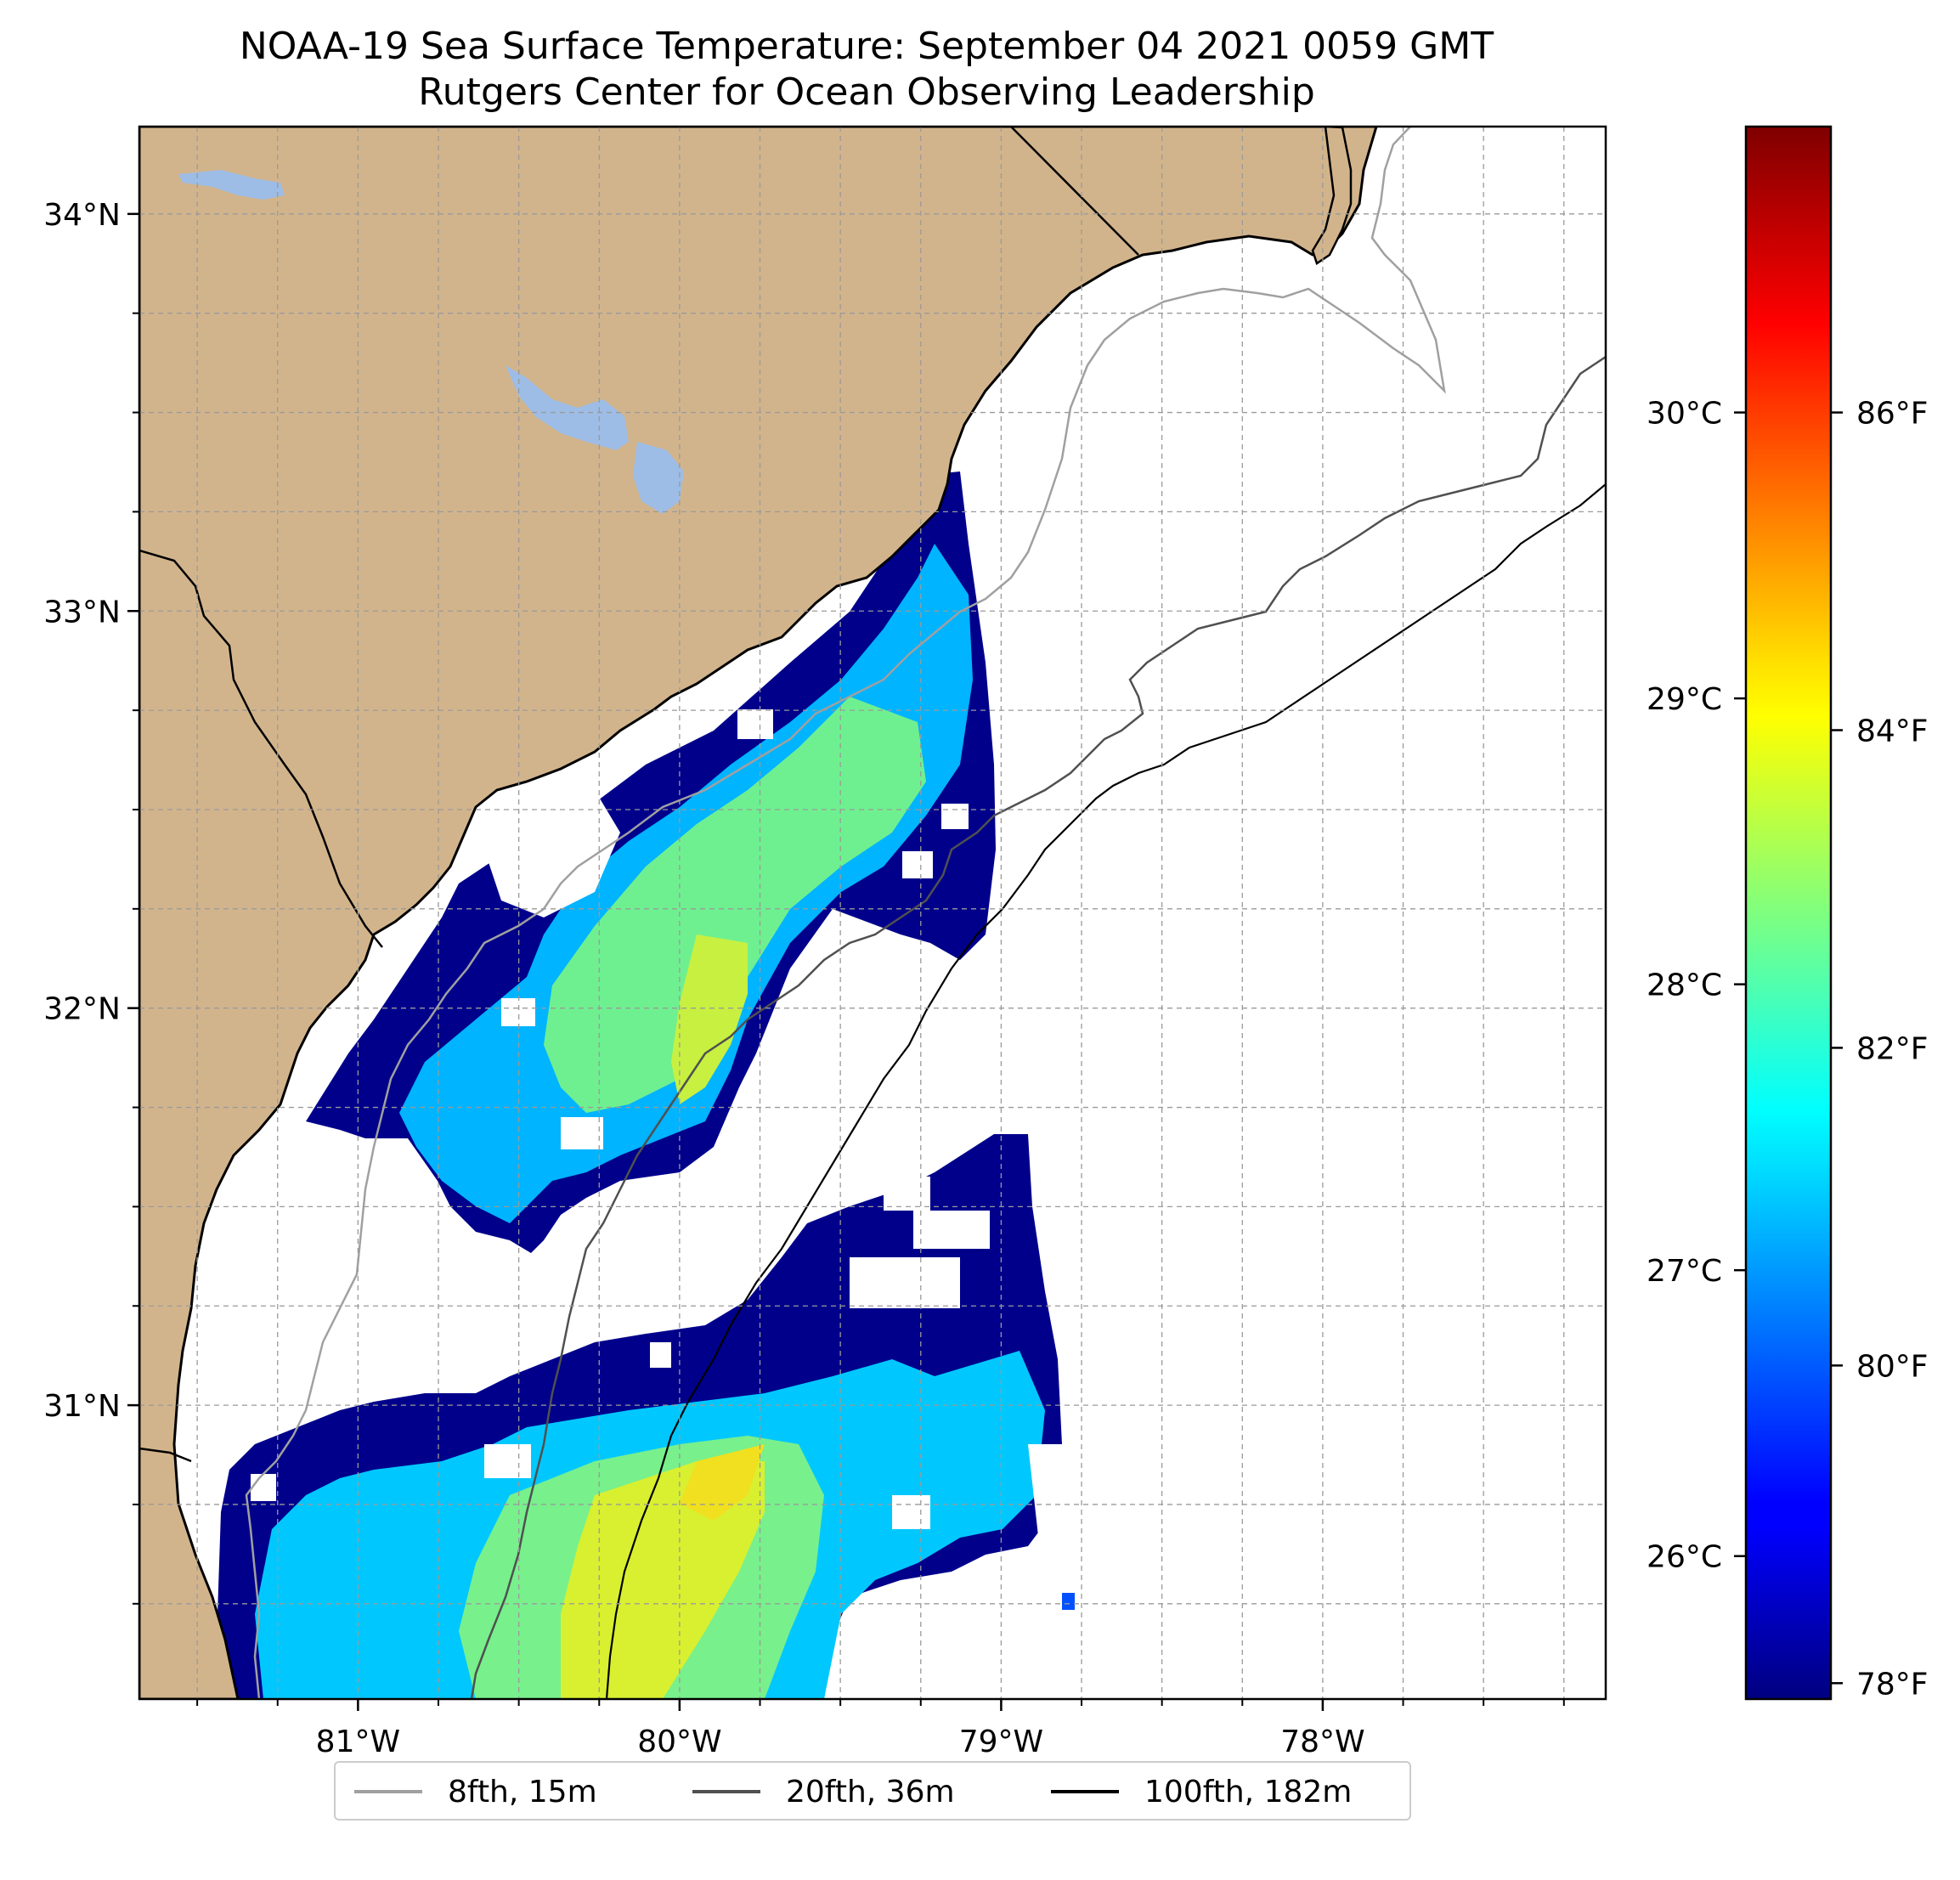  I want to click on lon-tick-label: 78°W, so click(1322, 1742).